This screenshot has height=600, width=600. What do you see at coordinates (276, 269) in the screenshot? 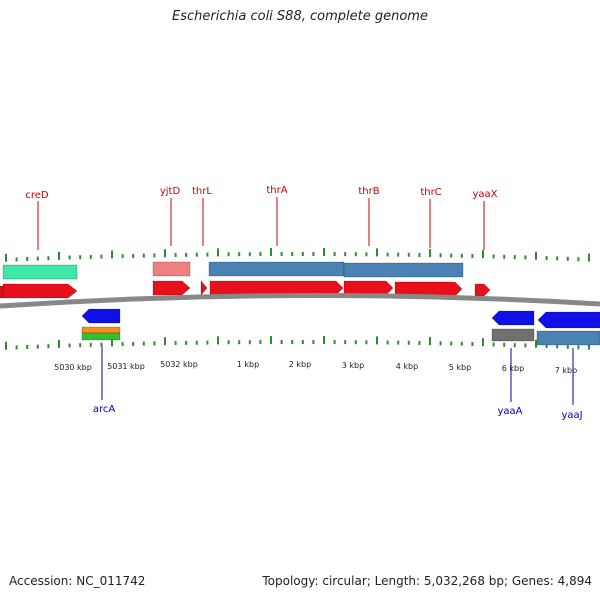
I see `cds-bar-thrA` at bounding box center [276, 269].